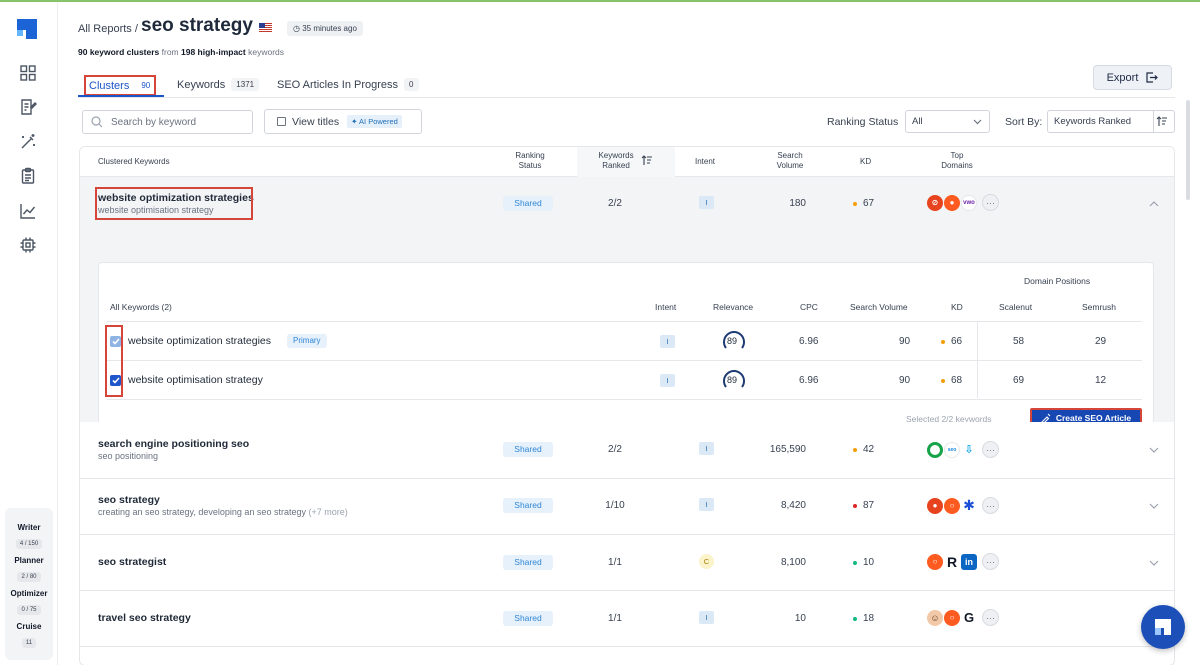 The width and height of the screenshot is (1200, 665). I want to click on chip-icon, so click(28, 245).